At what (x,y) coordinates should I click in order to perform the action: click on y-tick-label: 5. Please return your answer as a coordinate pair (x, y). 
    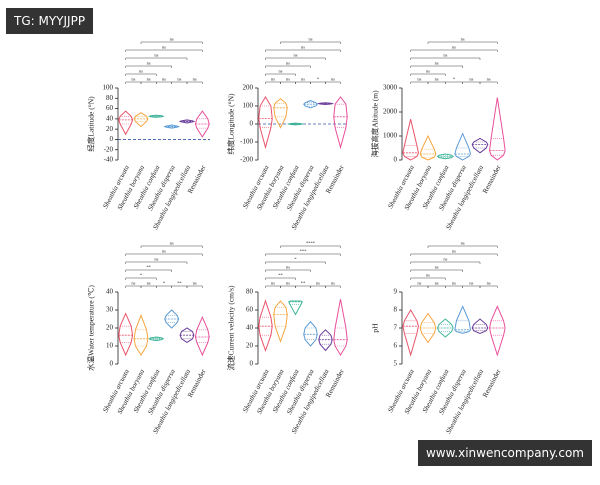
    Looking at the image, I should click on (396, 364).